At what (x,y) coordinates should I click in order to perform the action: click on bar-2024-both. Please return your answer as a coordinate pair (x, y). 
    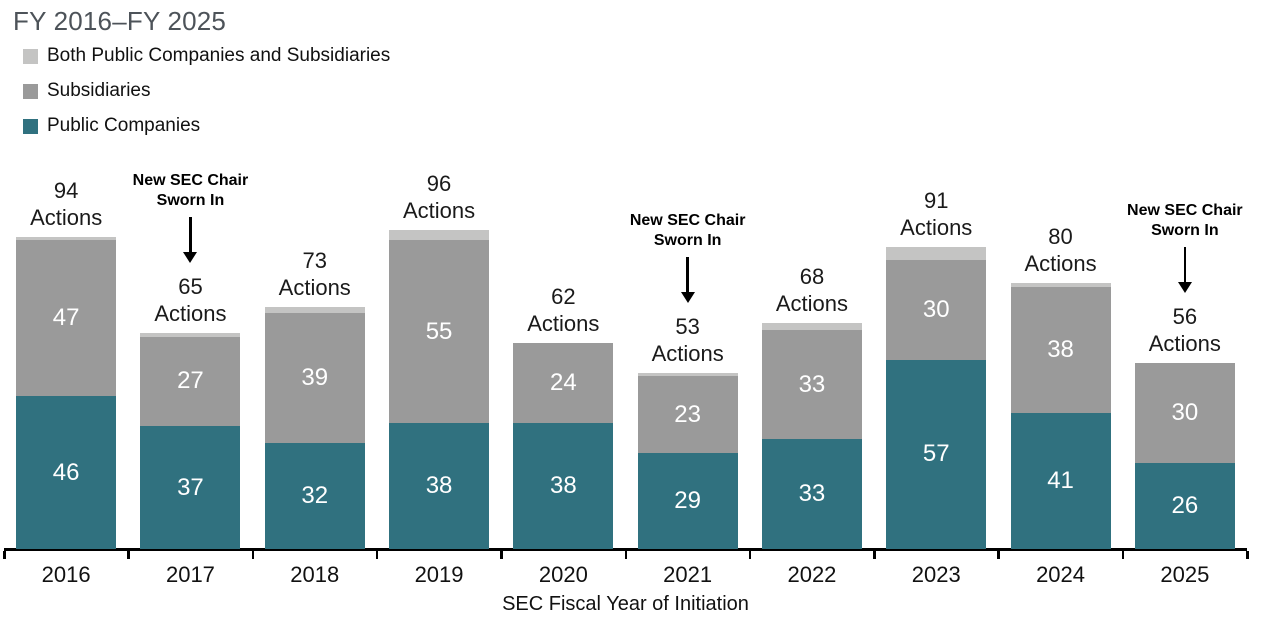
    Looking at the image, I should click on (1060, 285).